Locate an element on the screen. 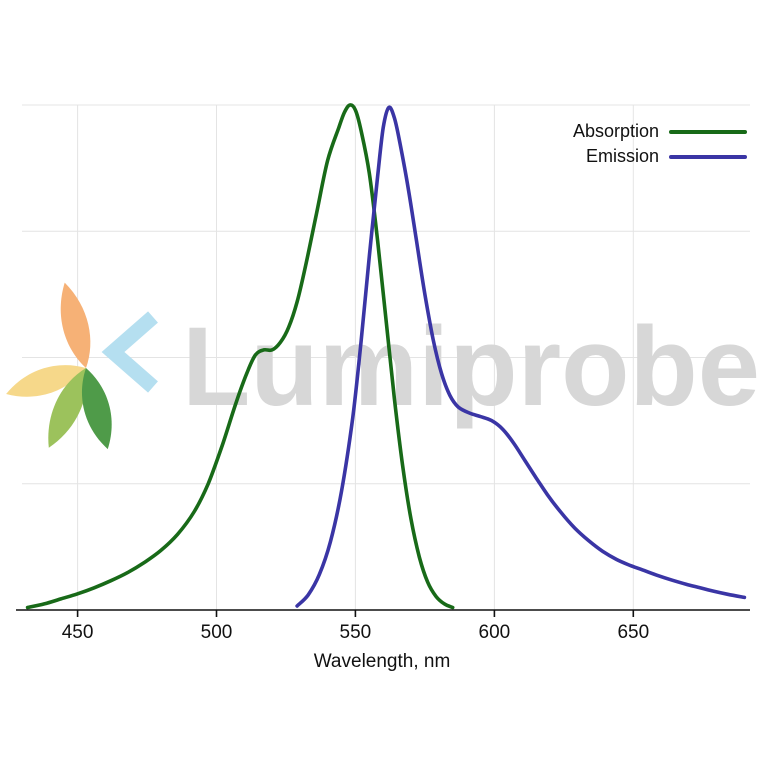 Image resolution: width=764 pixels, height=764 pixels. logo-petal-dark-green is located at coordinates (96, 409).